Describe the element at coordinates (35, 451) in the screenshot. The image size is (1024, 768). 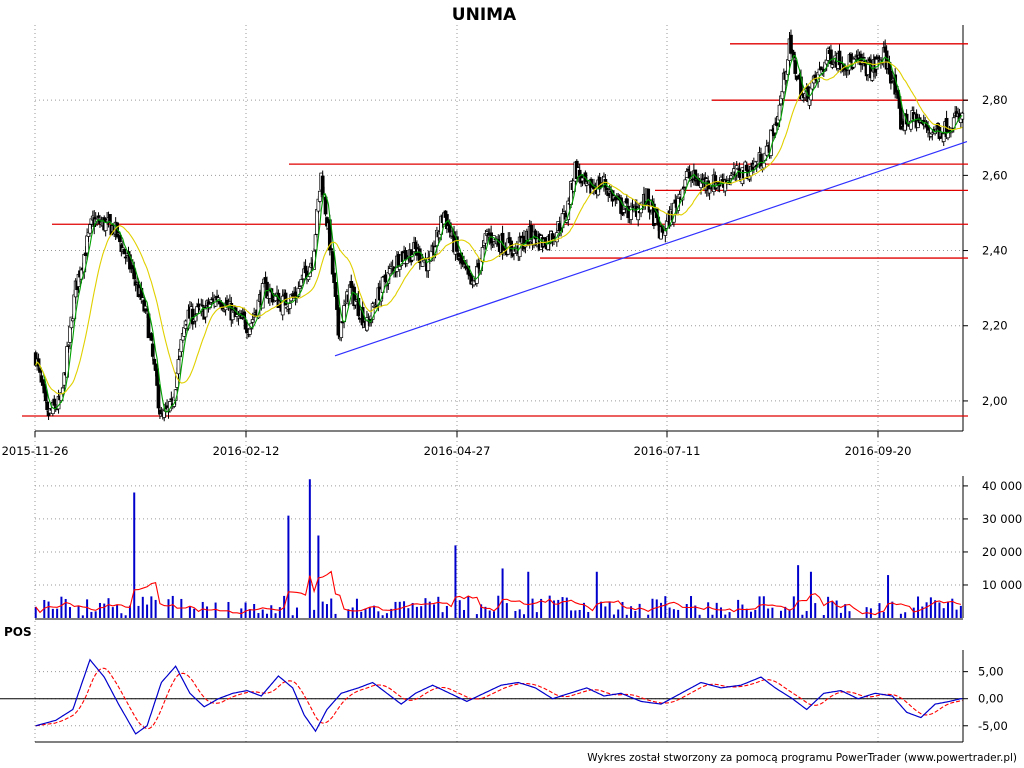
I see `x-tick-label: 2015-11-26` at that location.